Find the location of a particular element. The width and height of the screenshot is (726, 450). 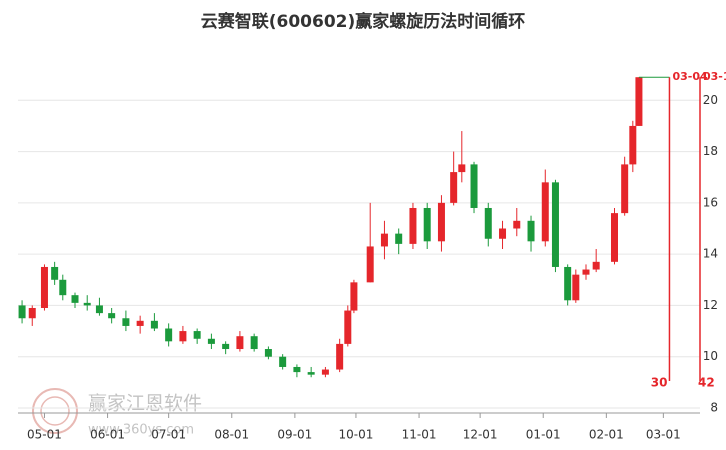

cycle-count: 42 is located at coordinates (706, 383).